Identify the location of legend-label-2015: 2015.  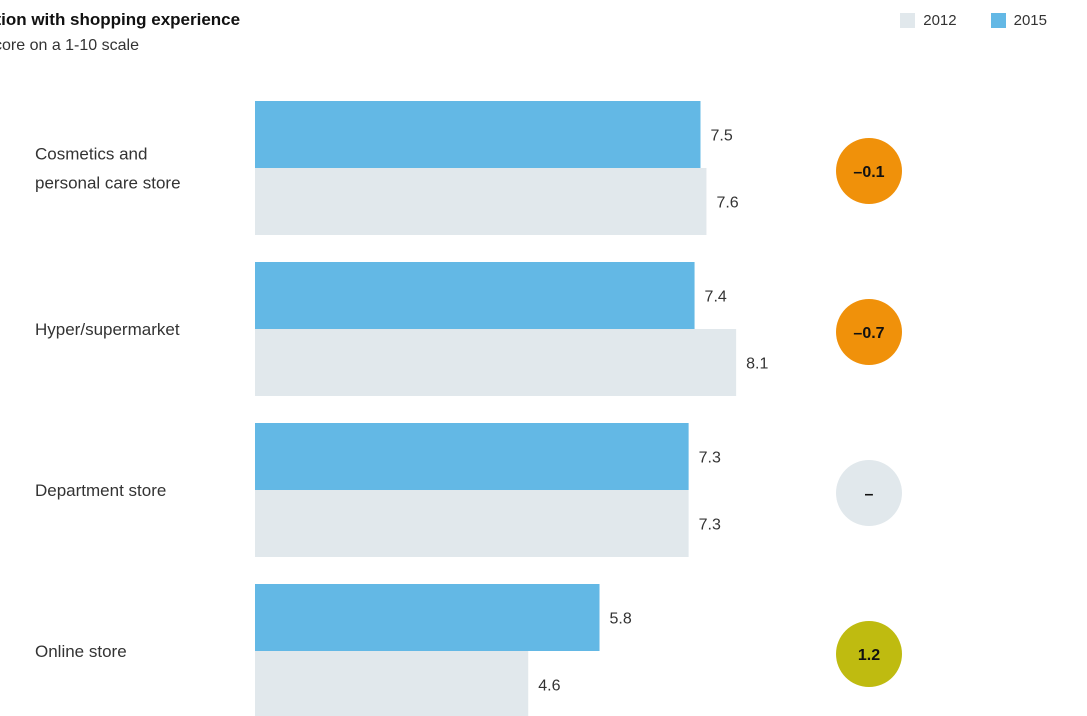
(1030, 20).